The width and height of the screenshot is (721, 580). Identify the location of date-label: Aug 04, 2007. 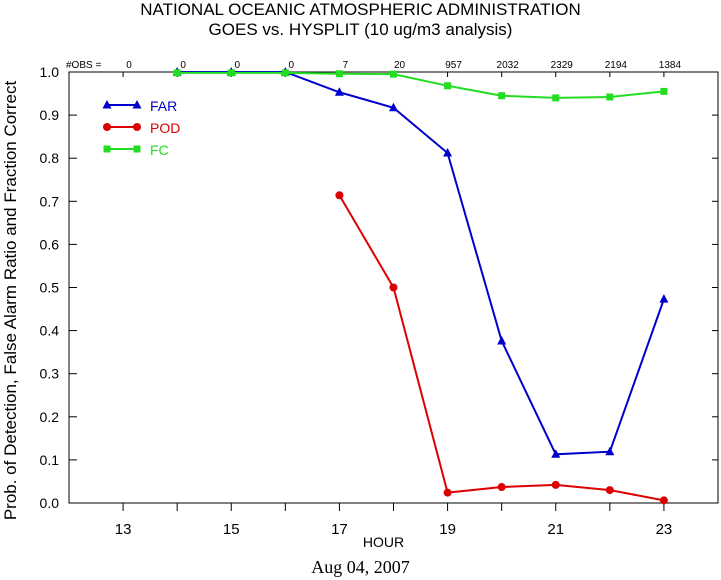
(360, 567).